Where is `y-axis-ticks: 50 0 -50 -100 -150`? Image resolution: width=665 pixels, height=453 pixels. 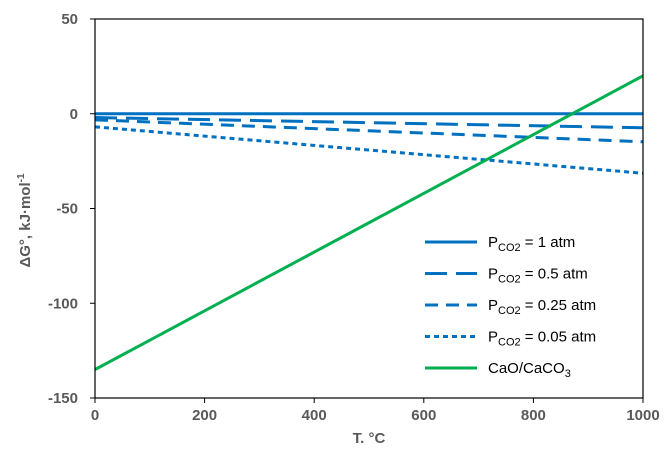 y-axis-ticks: 50 0 -50 -100 -150 is located at coordinates (71, 209).